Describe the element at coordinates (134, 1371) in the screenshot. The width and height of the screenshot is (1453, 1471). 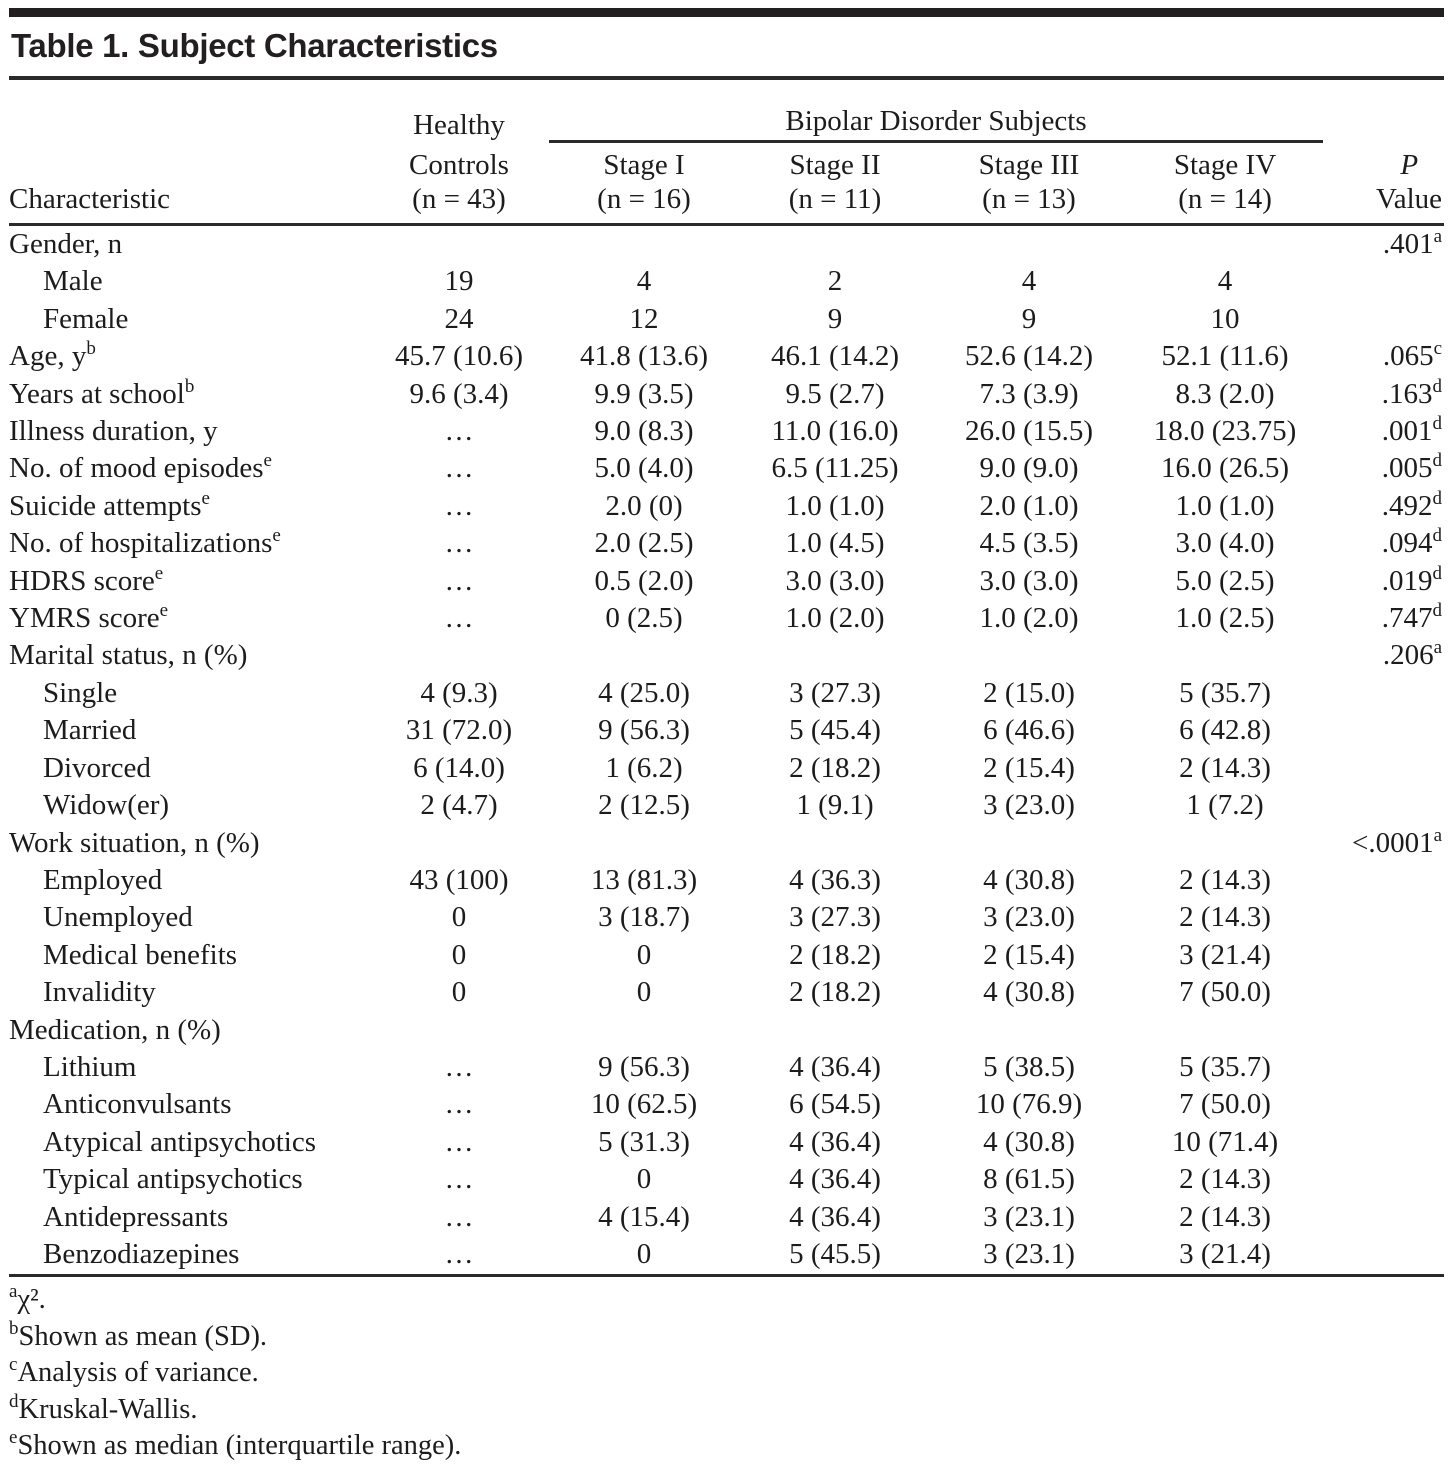
I see `footnote: cAnalysis of variance.` at that location.